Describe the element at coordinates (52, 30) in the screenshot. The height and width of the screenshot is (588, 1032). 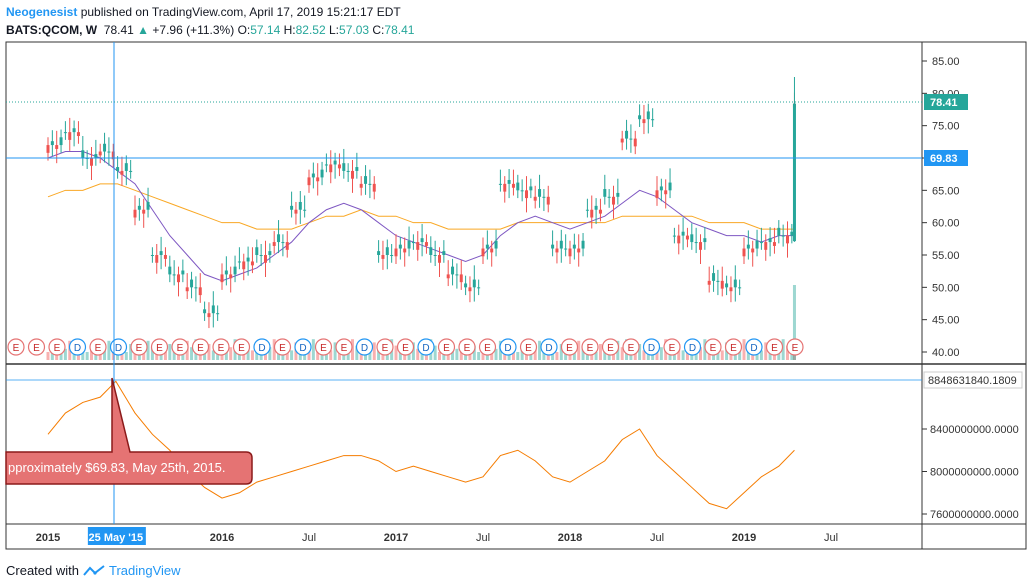
I see `symbol-label: BATS:QCOM, W` at that location.